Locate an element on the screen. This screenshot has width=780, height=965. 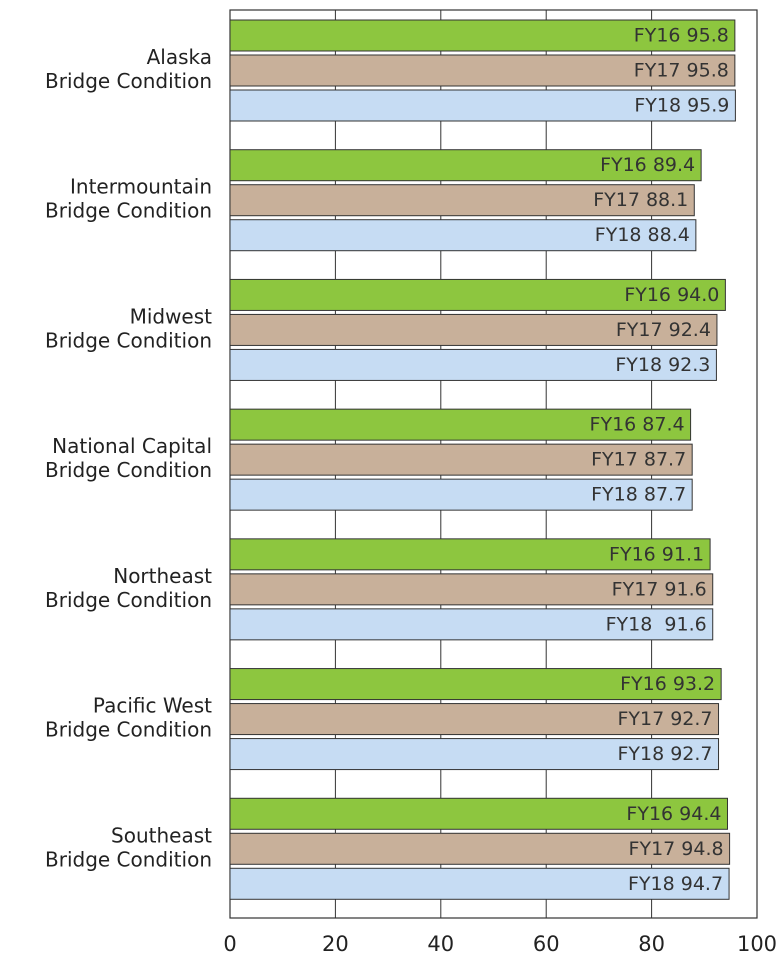
category-label: National Capital Bridge Condition is located at coordinates (128, 458).